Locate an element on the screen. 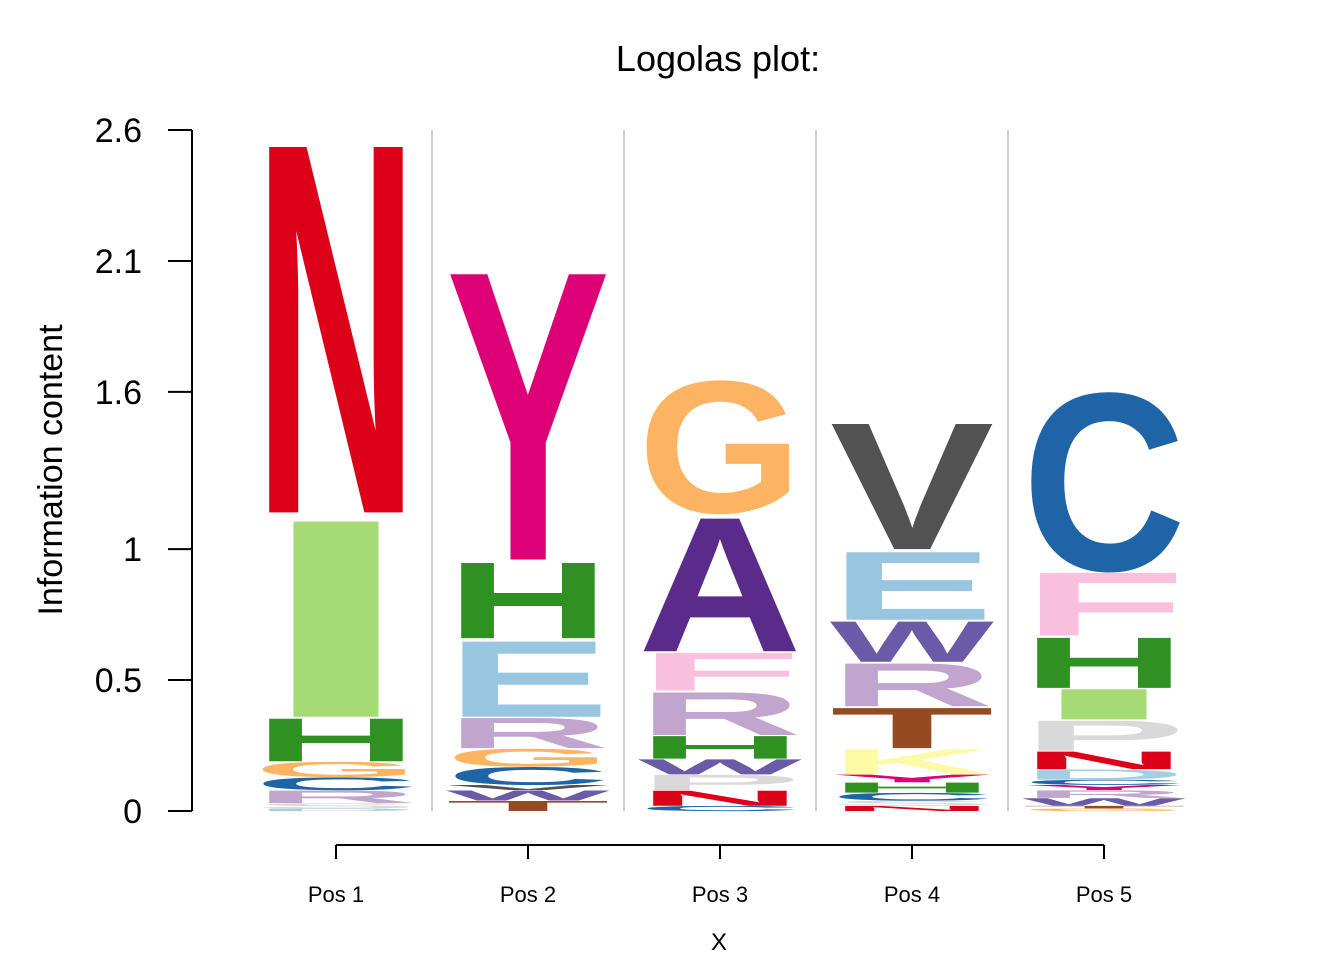  x-tick-label: Pos 2 is located at coordinates (528, 894).